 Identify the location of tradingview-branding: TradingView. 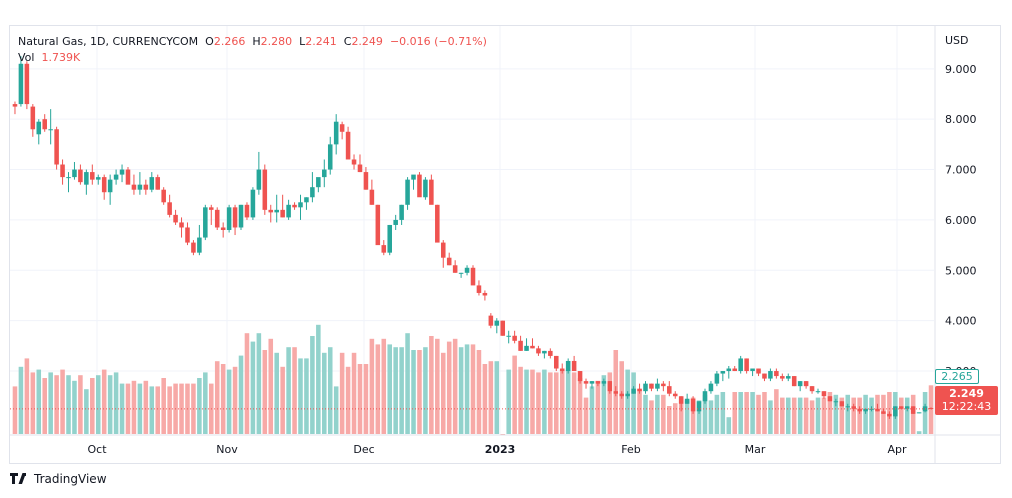
(58, 479).